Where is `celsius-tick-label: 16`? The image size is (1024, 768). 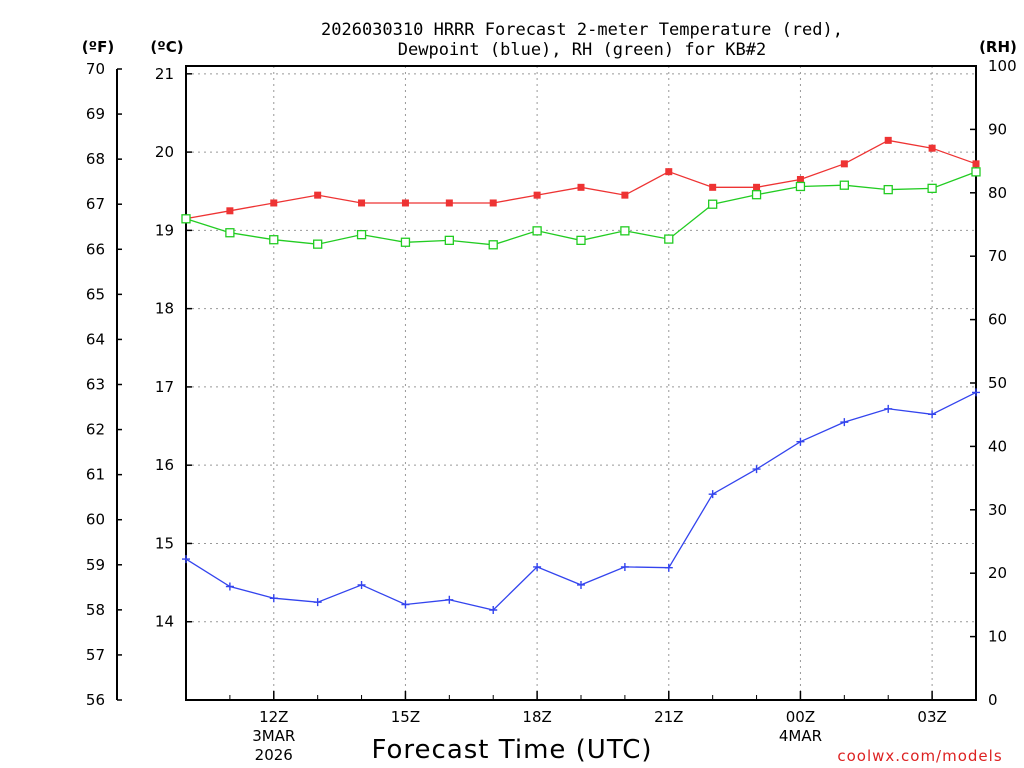
celsius-tick-label: 16 is located at coordinates (164, 465).